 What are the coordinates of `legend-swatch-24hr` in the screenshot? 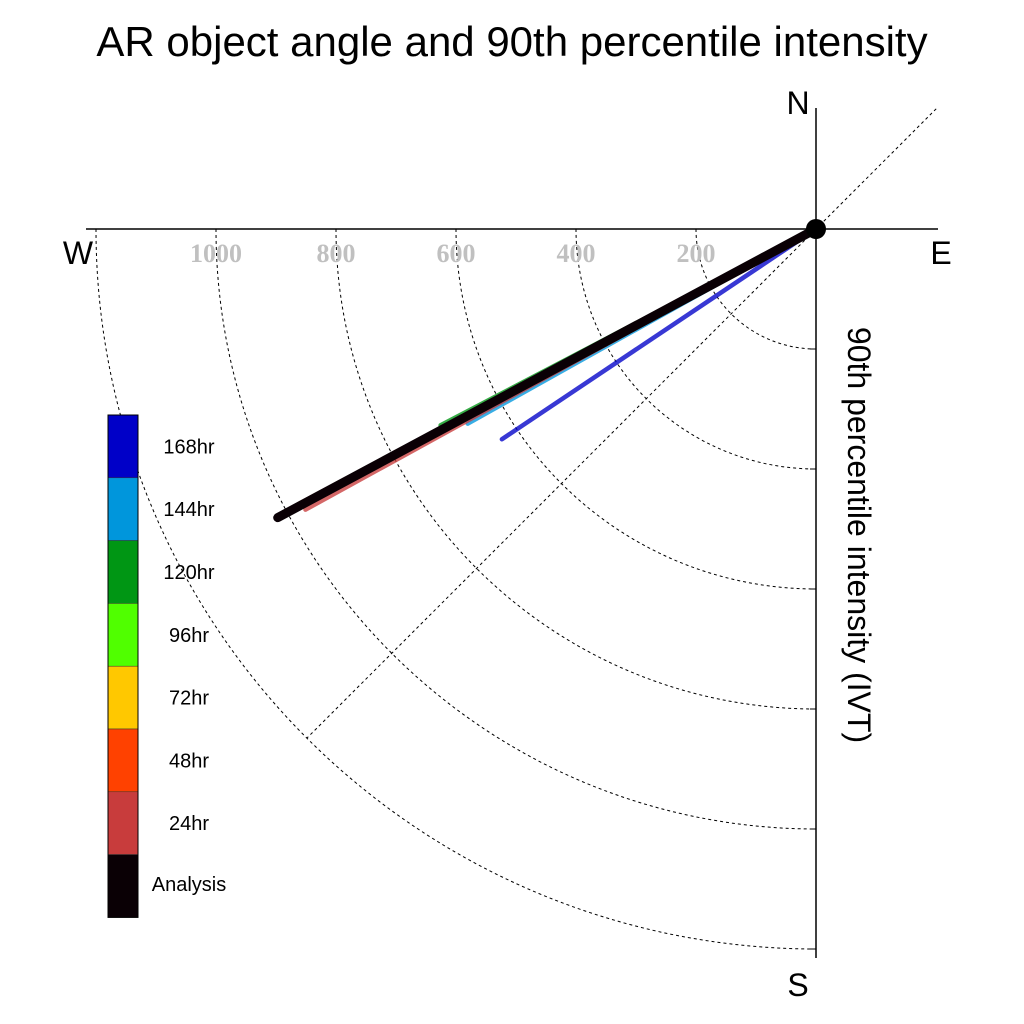 It's located at (123, 823).